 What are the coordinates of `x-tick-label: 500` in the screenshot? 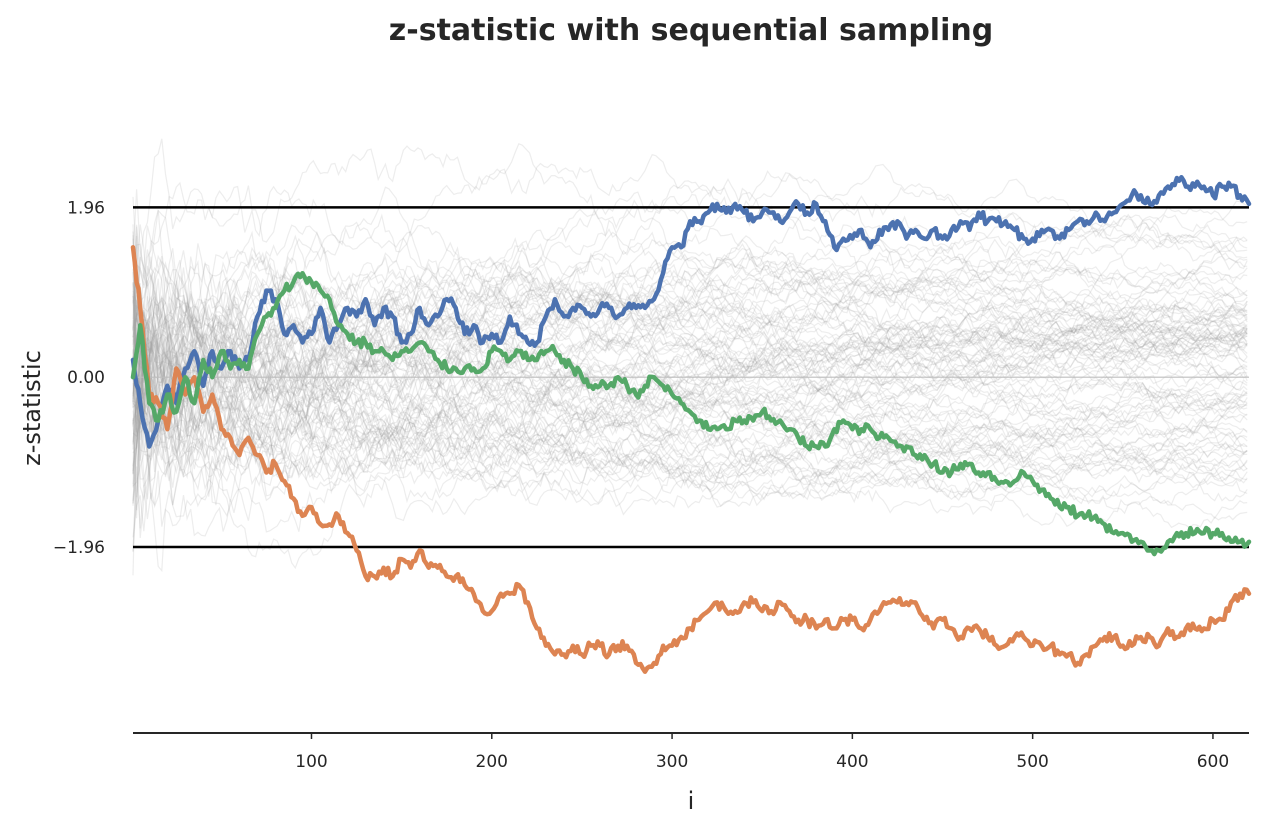 It's located at (1032, 762).